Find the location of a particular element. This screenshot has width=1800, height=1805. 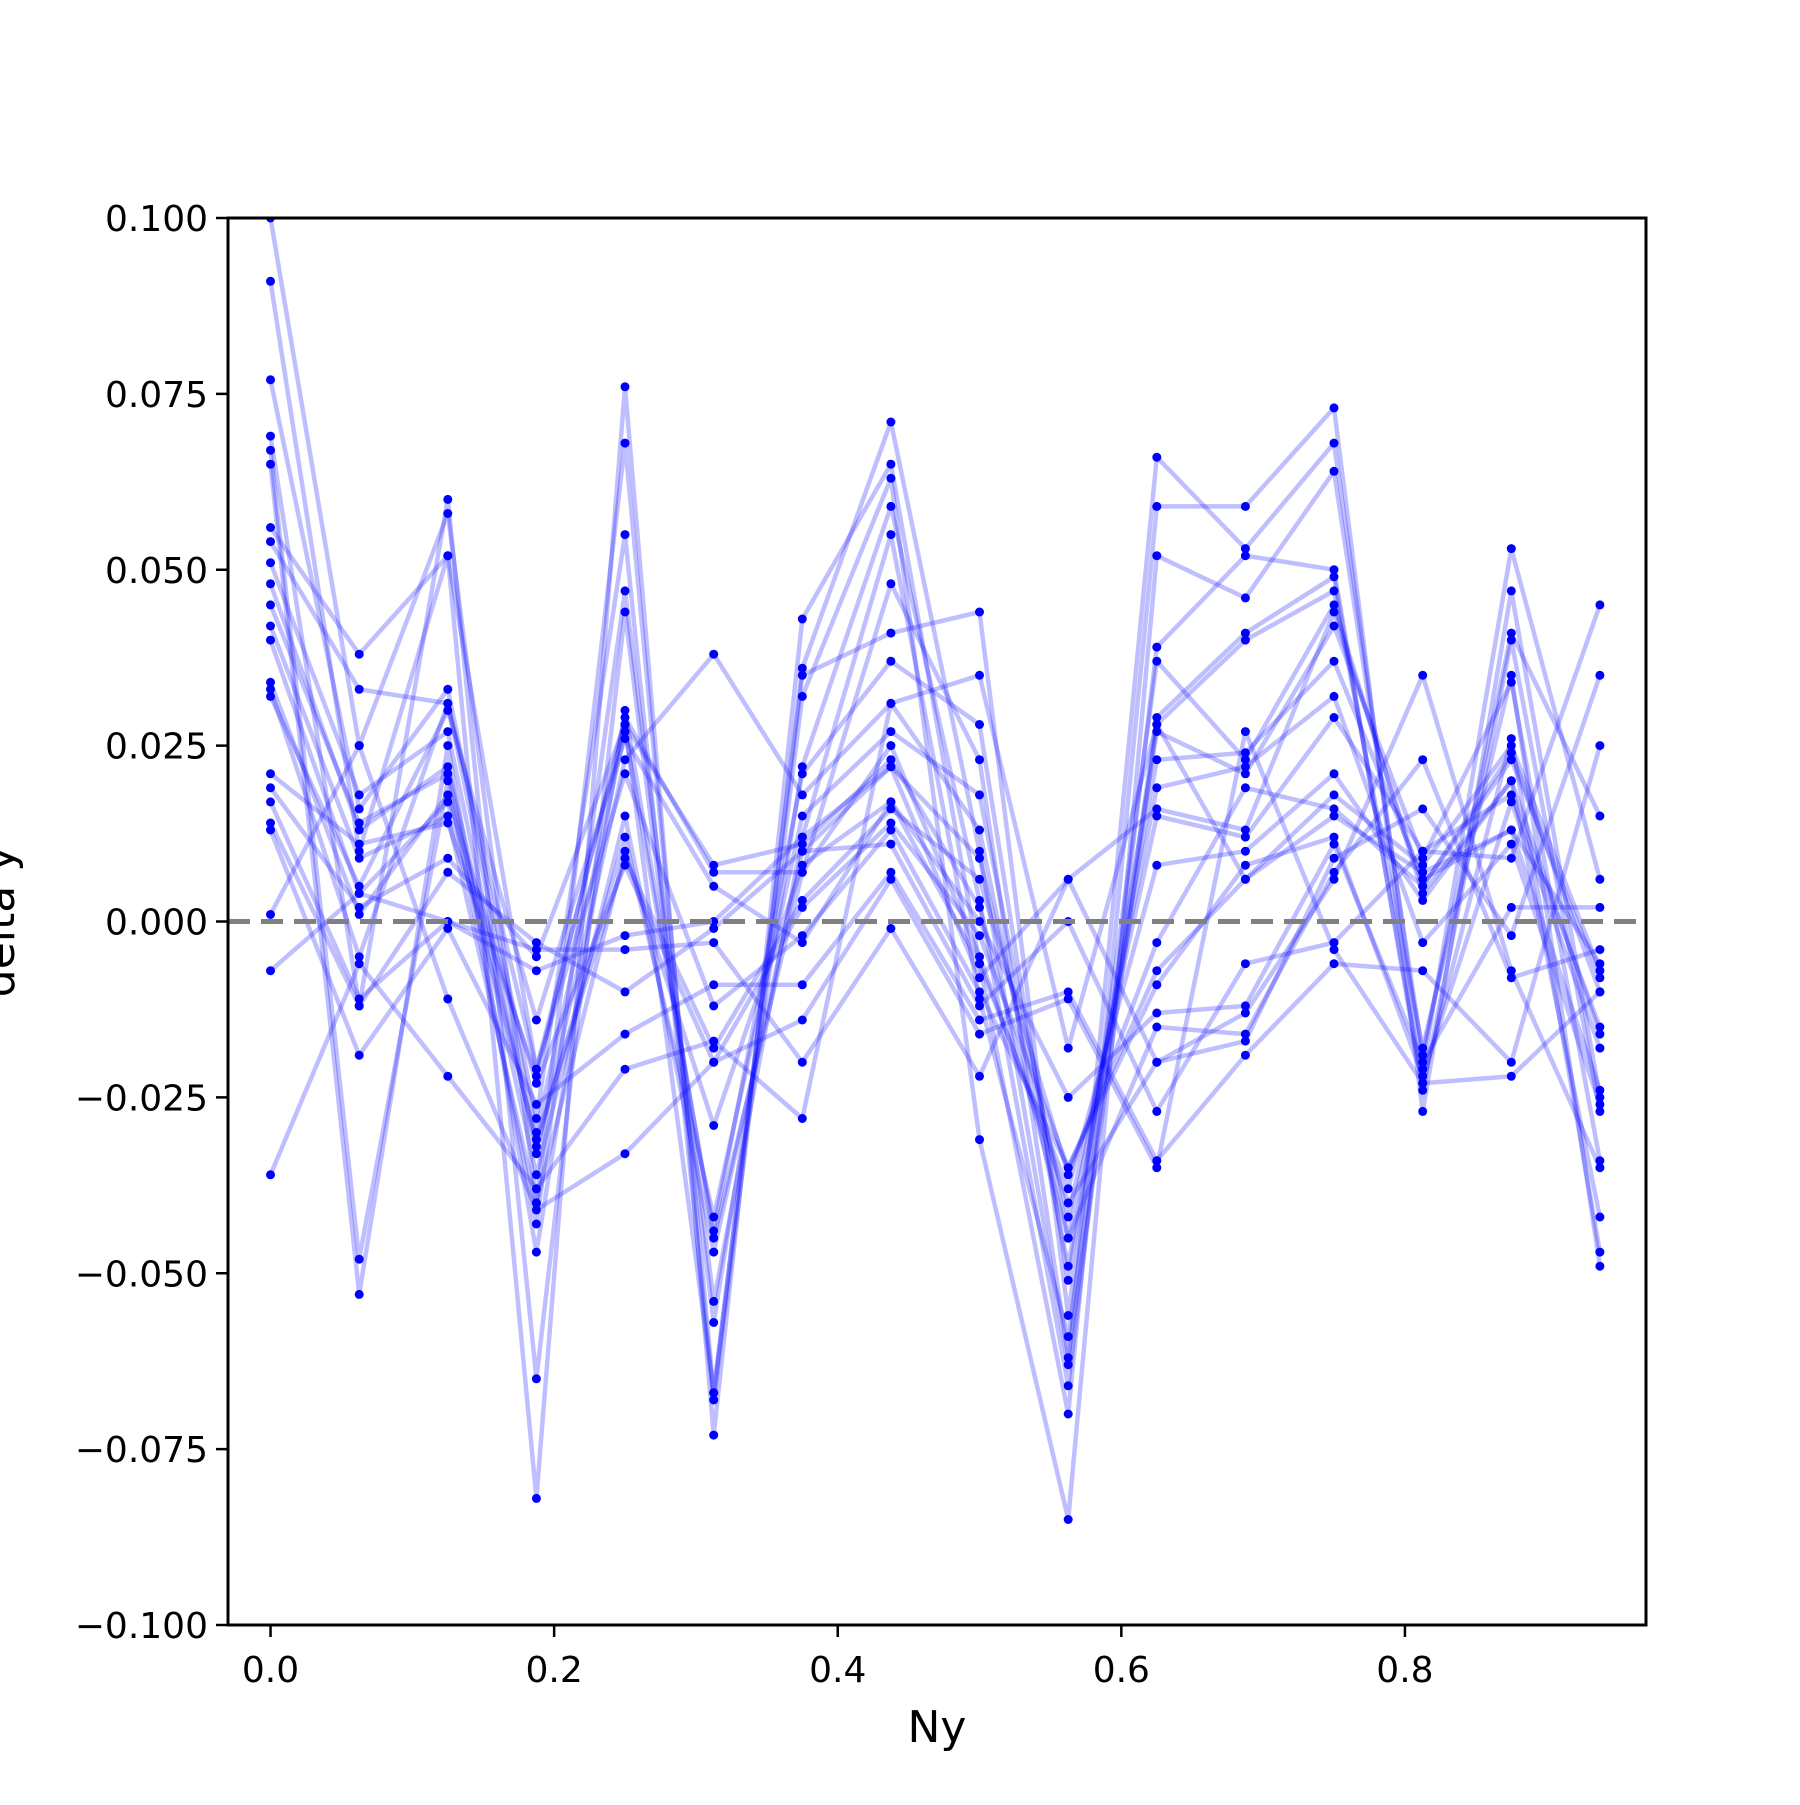

y-tick-label: −0.025 is located at coordinates (141, 1098).